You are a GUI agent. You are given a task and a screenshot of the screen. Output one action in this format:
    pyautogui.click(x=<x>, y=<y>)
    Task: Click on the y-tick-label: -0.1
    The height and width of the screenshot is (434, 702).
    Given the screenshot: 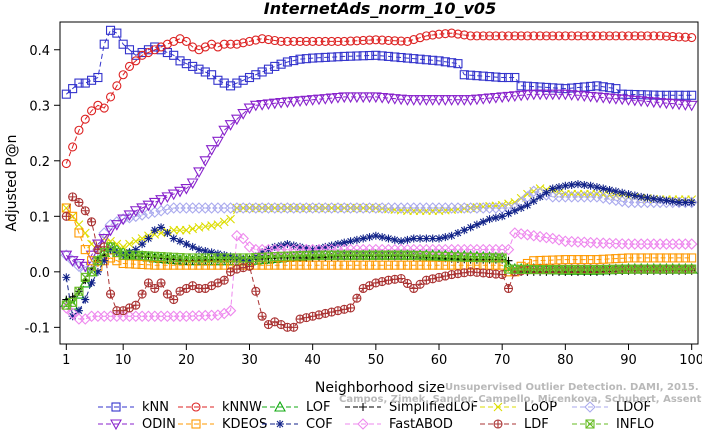 What is the action you would take?
    pyautogui.click(x=37, y=328)
    